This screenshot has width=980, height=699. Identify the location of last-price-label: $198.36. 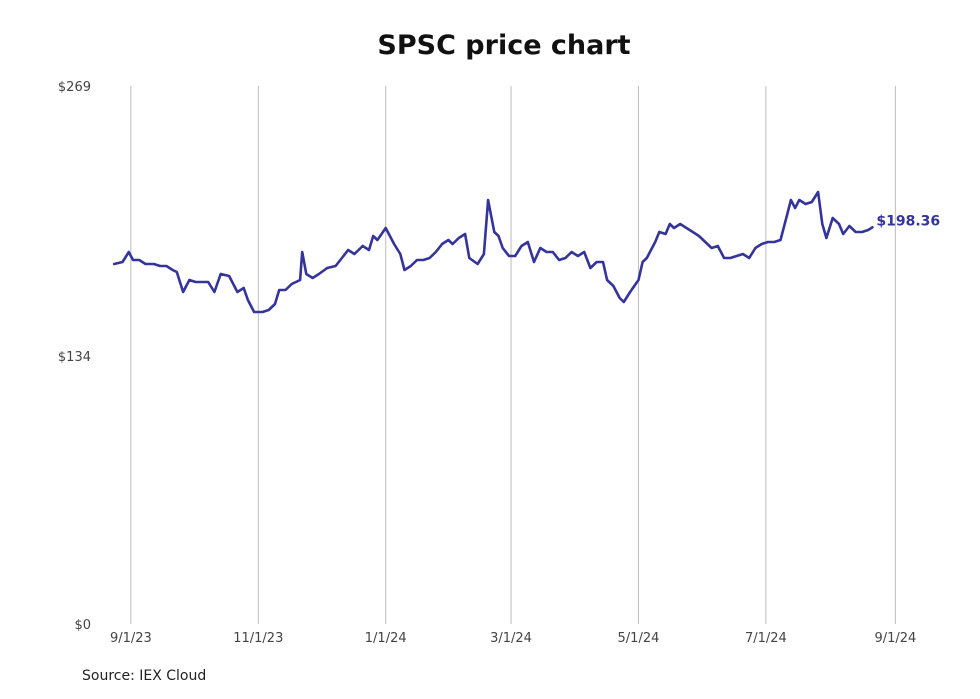
(908, 221).